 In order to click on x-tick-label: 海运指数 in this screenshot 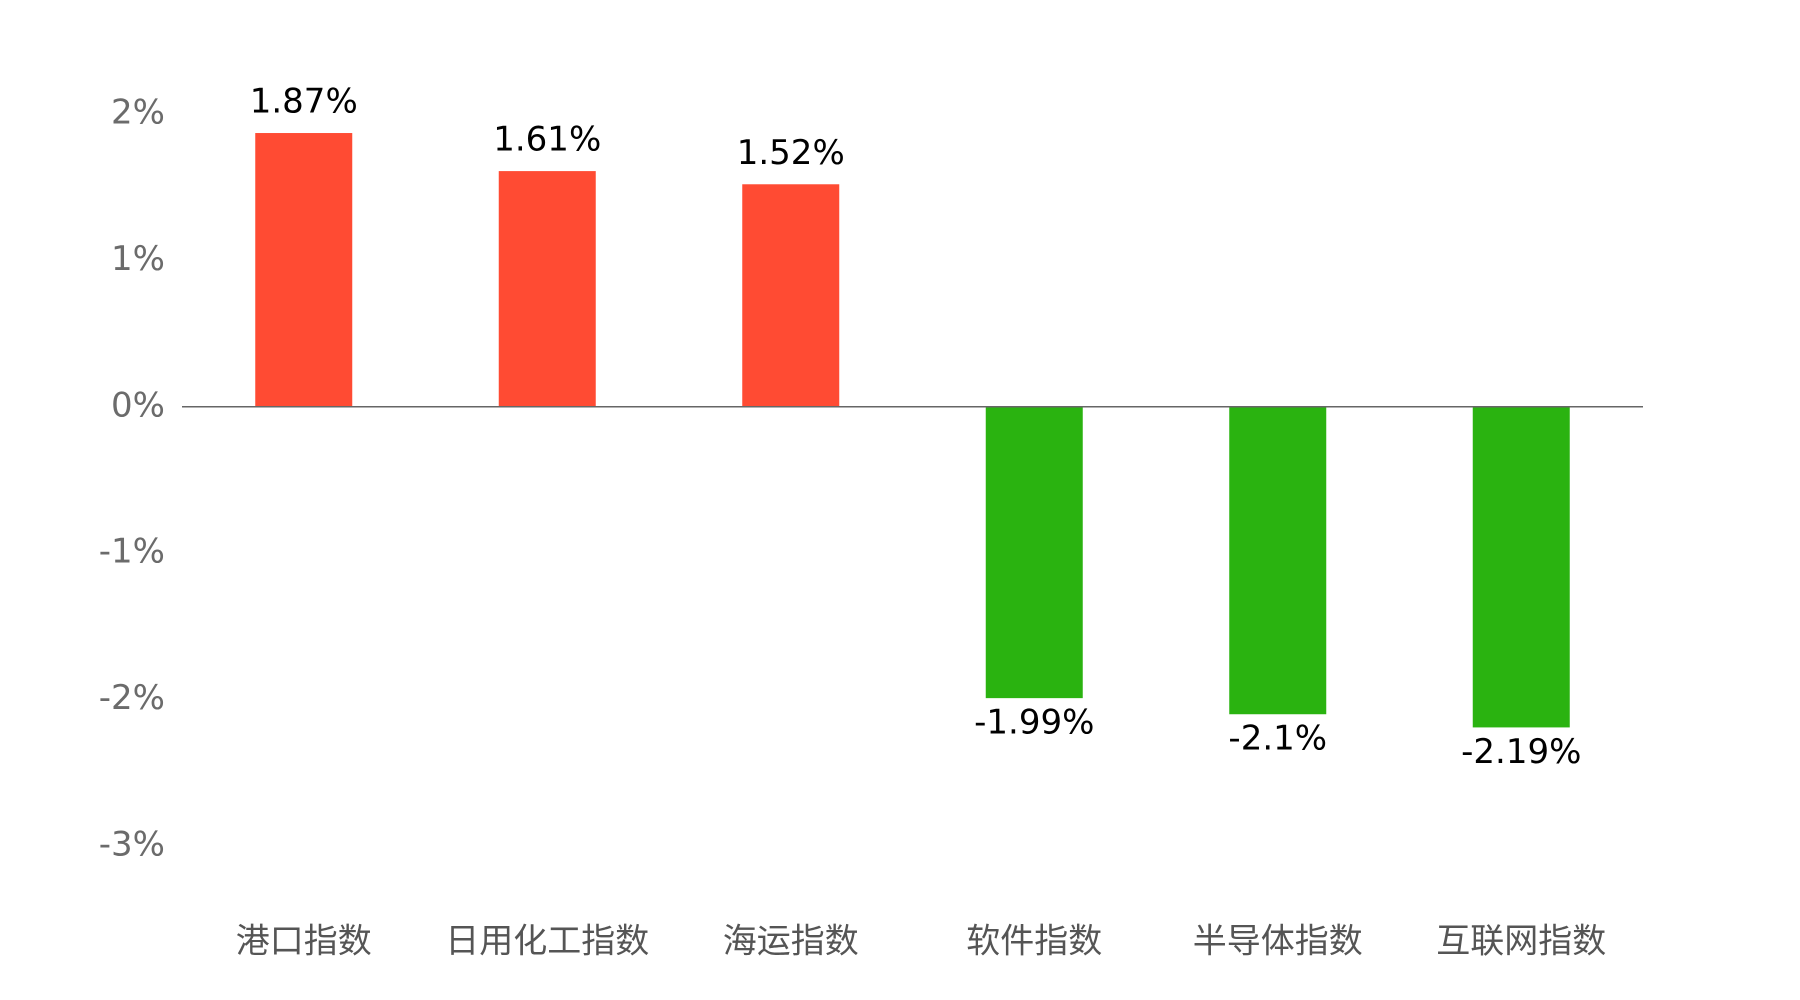, I will do `click(791, 942)`.